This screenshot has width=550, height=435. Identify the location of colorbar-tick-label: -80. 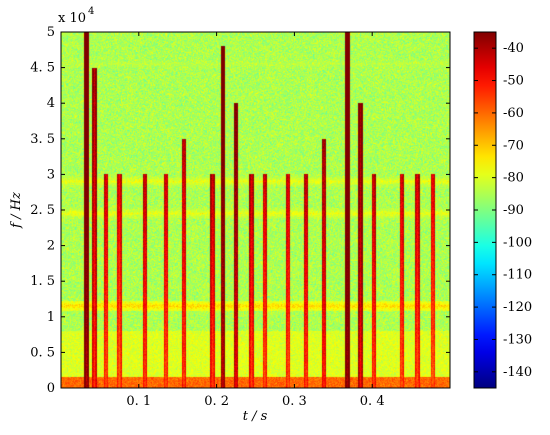
(513, 178).